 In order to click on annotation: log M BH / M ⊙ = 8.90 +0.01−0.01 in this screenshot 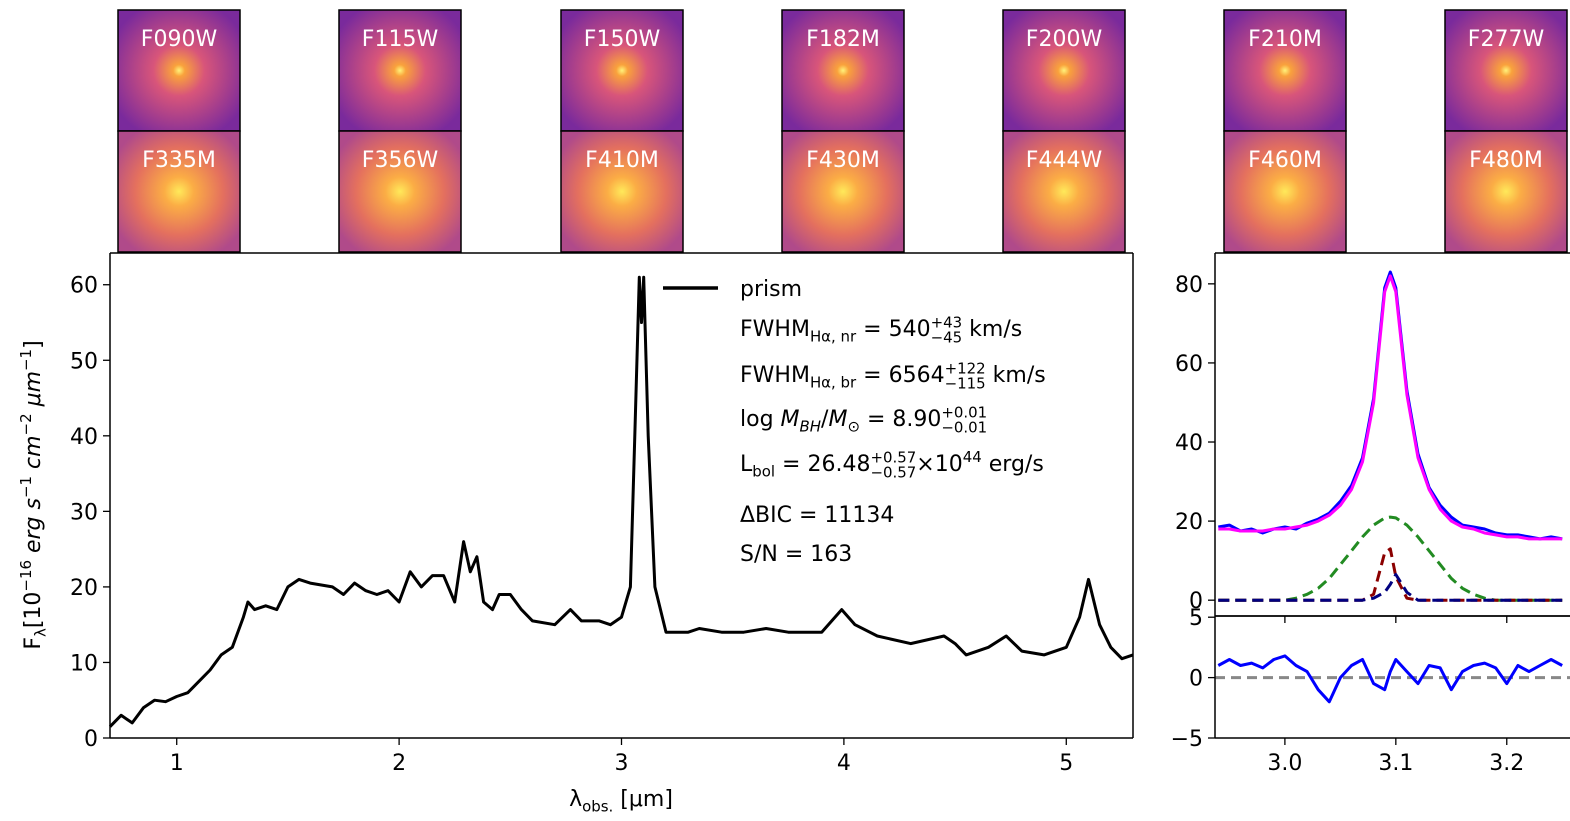, I will do `click(863, 420)`.